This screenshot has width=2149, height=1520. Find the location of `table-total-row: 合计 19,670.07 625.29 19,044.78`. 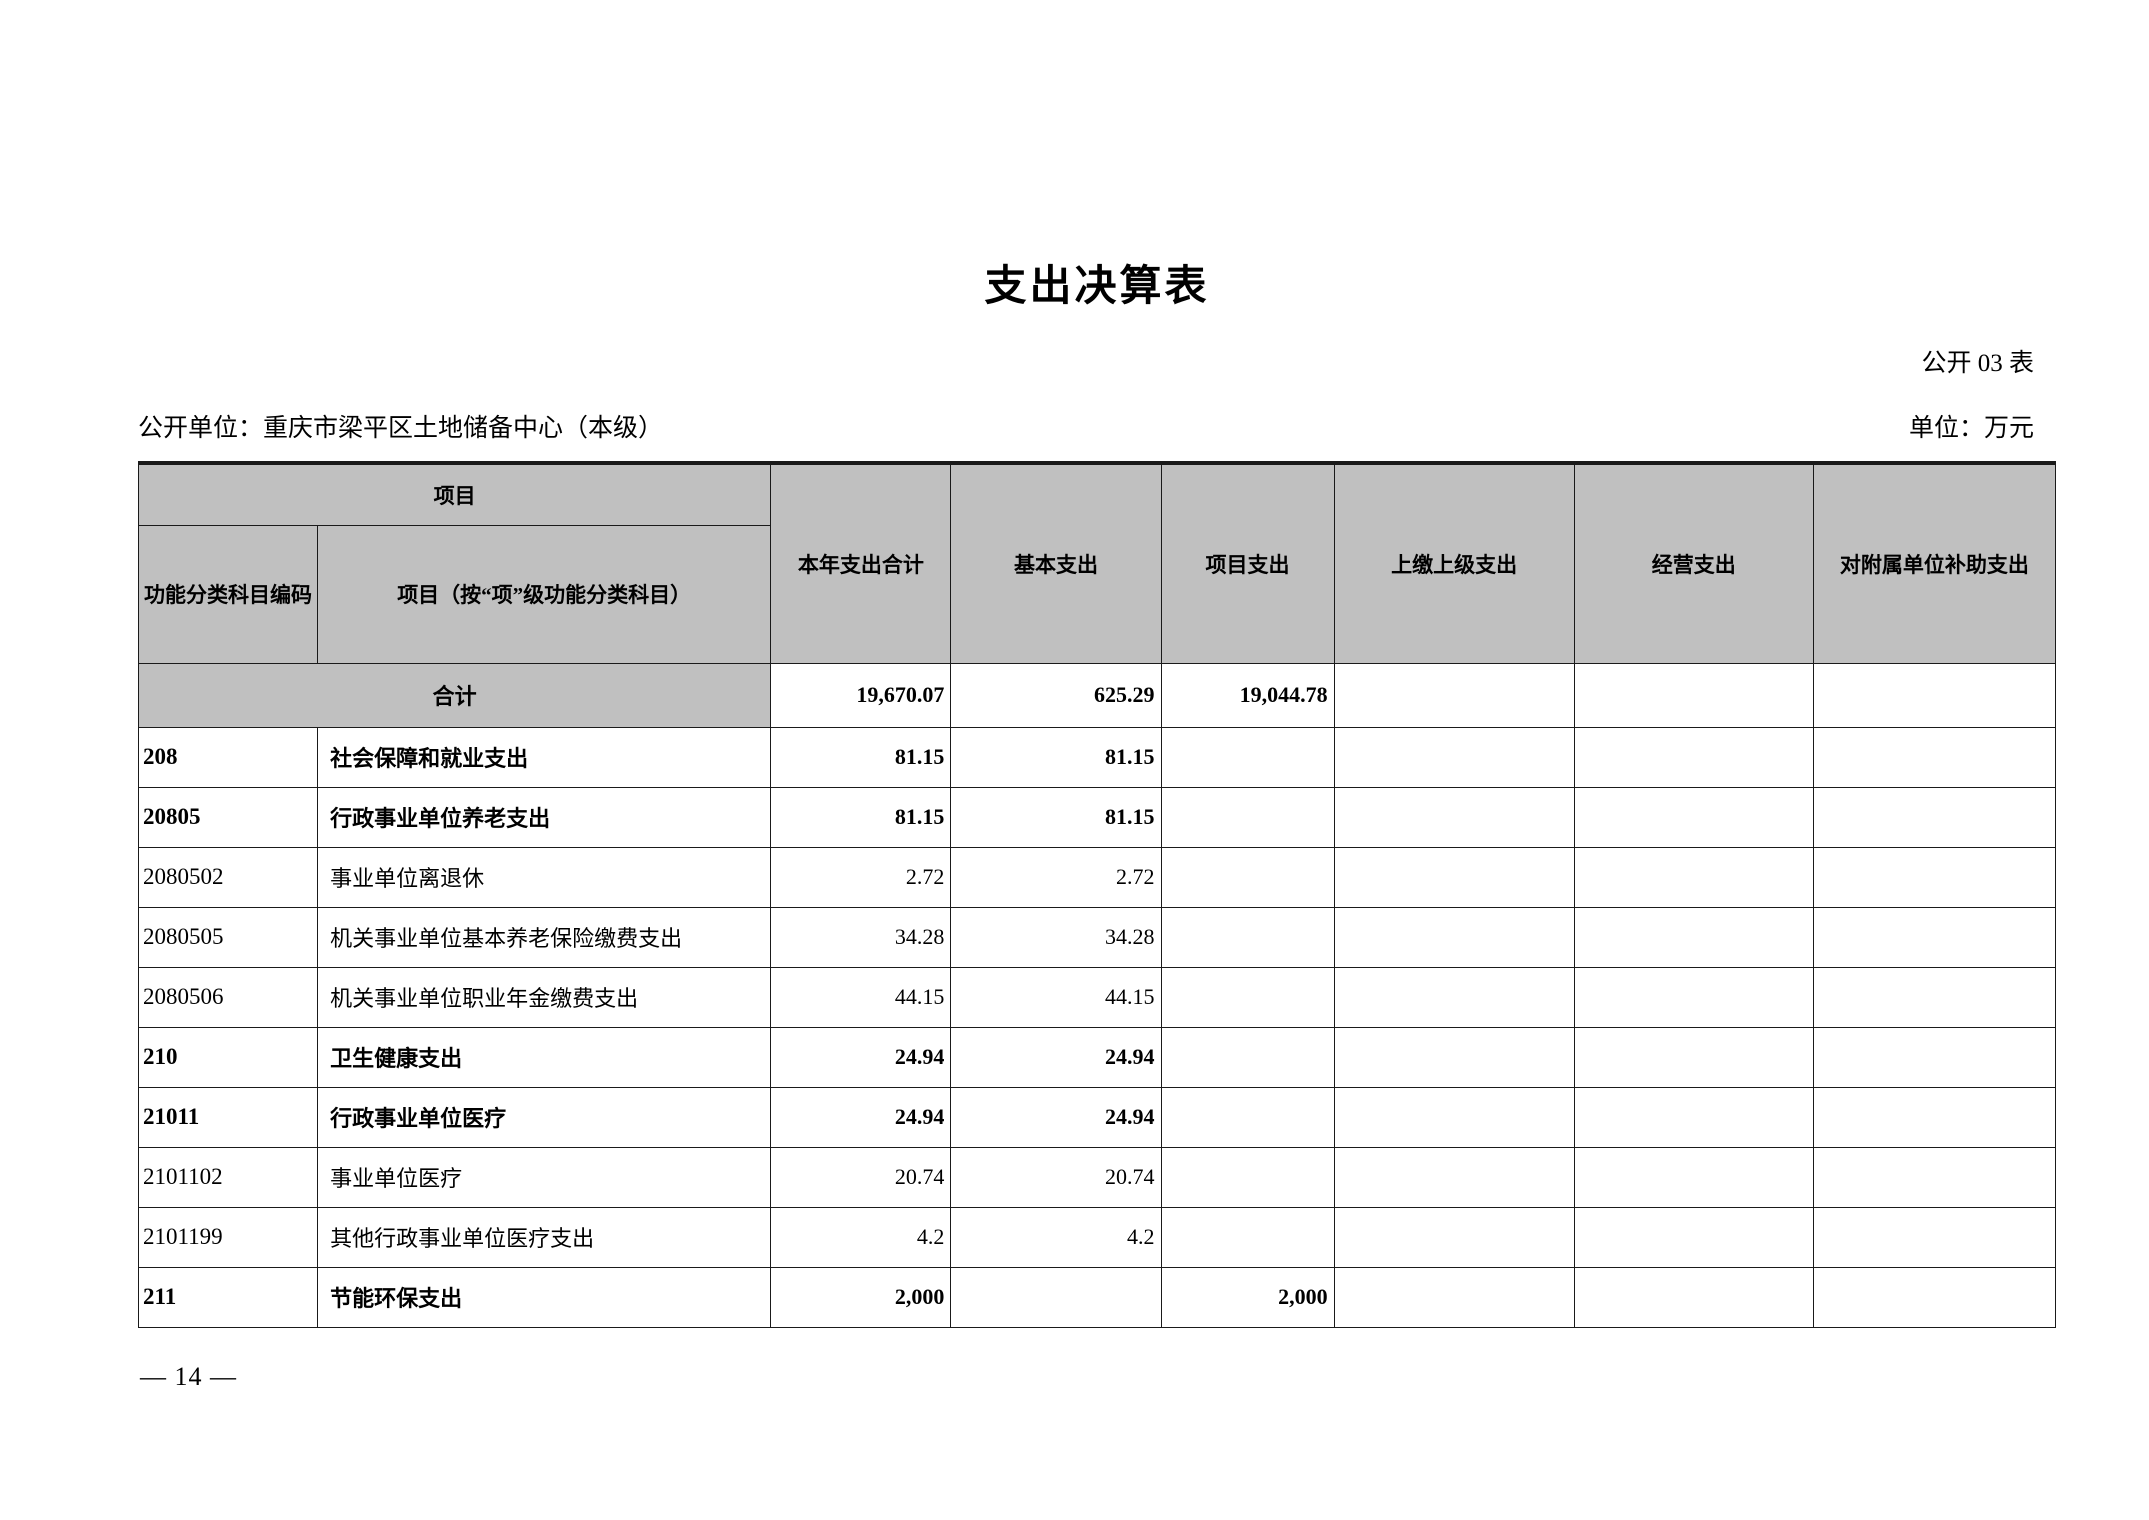

table-total-row: 合计 19,670.07 625.29 19,044.78 is located at coordinates (1097, 695).